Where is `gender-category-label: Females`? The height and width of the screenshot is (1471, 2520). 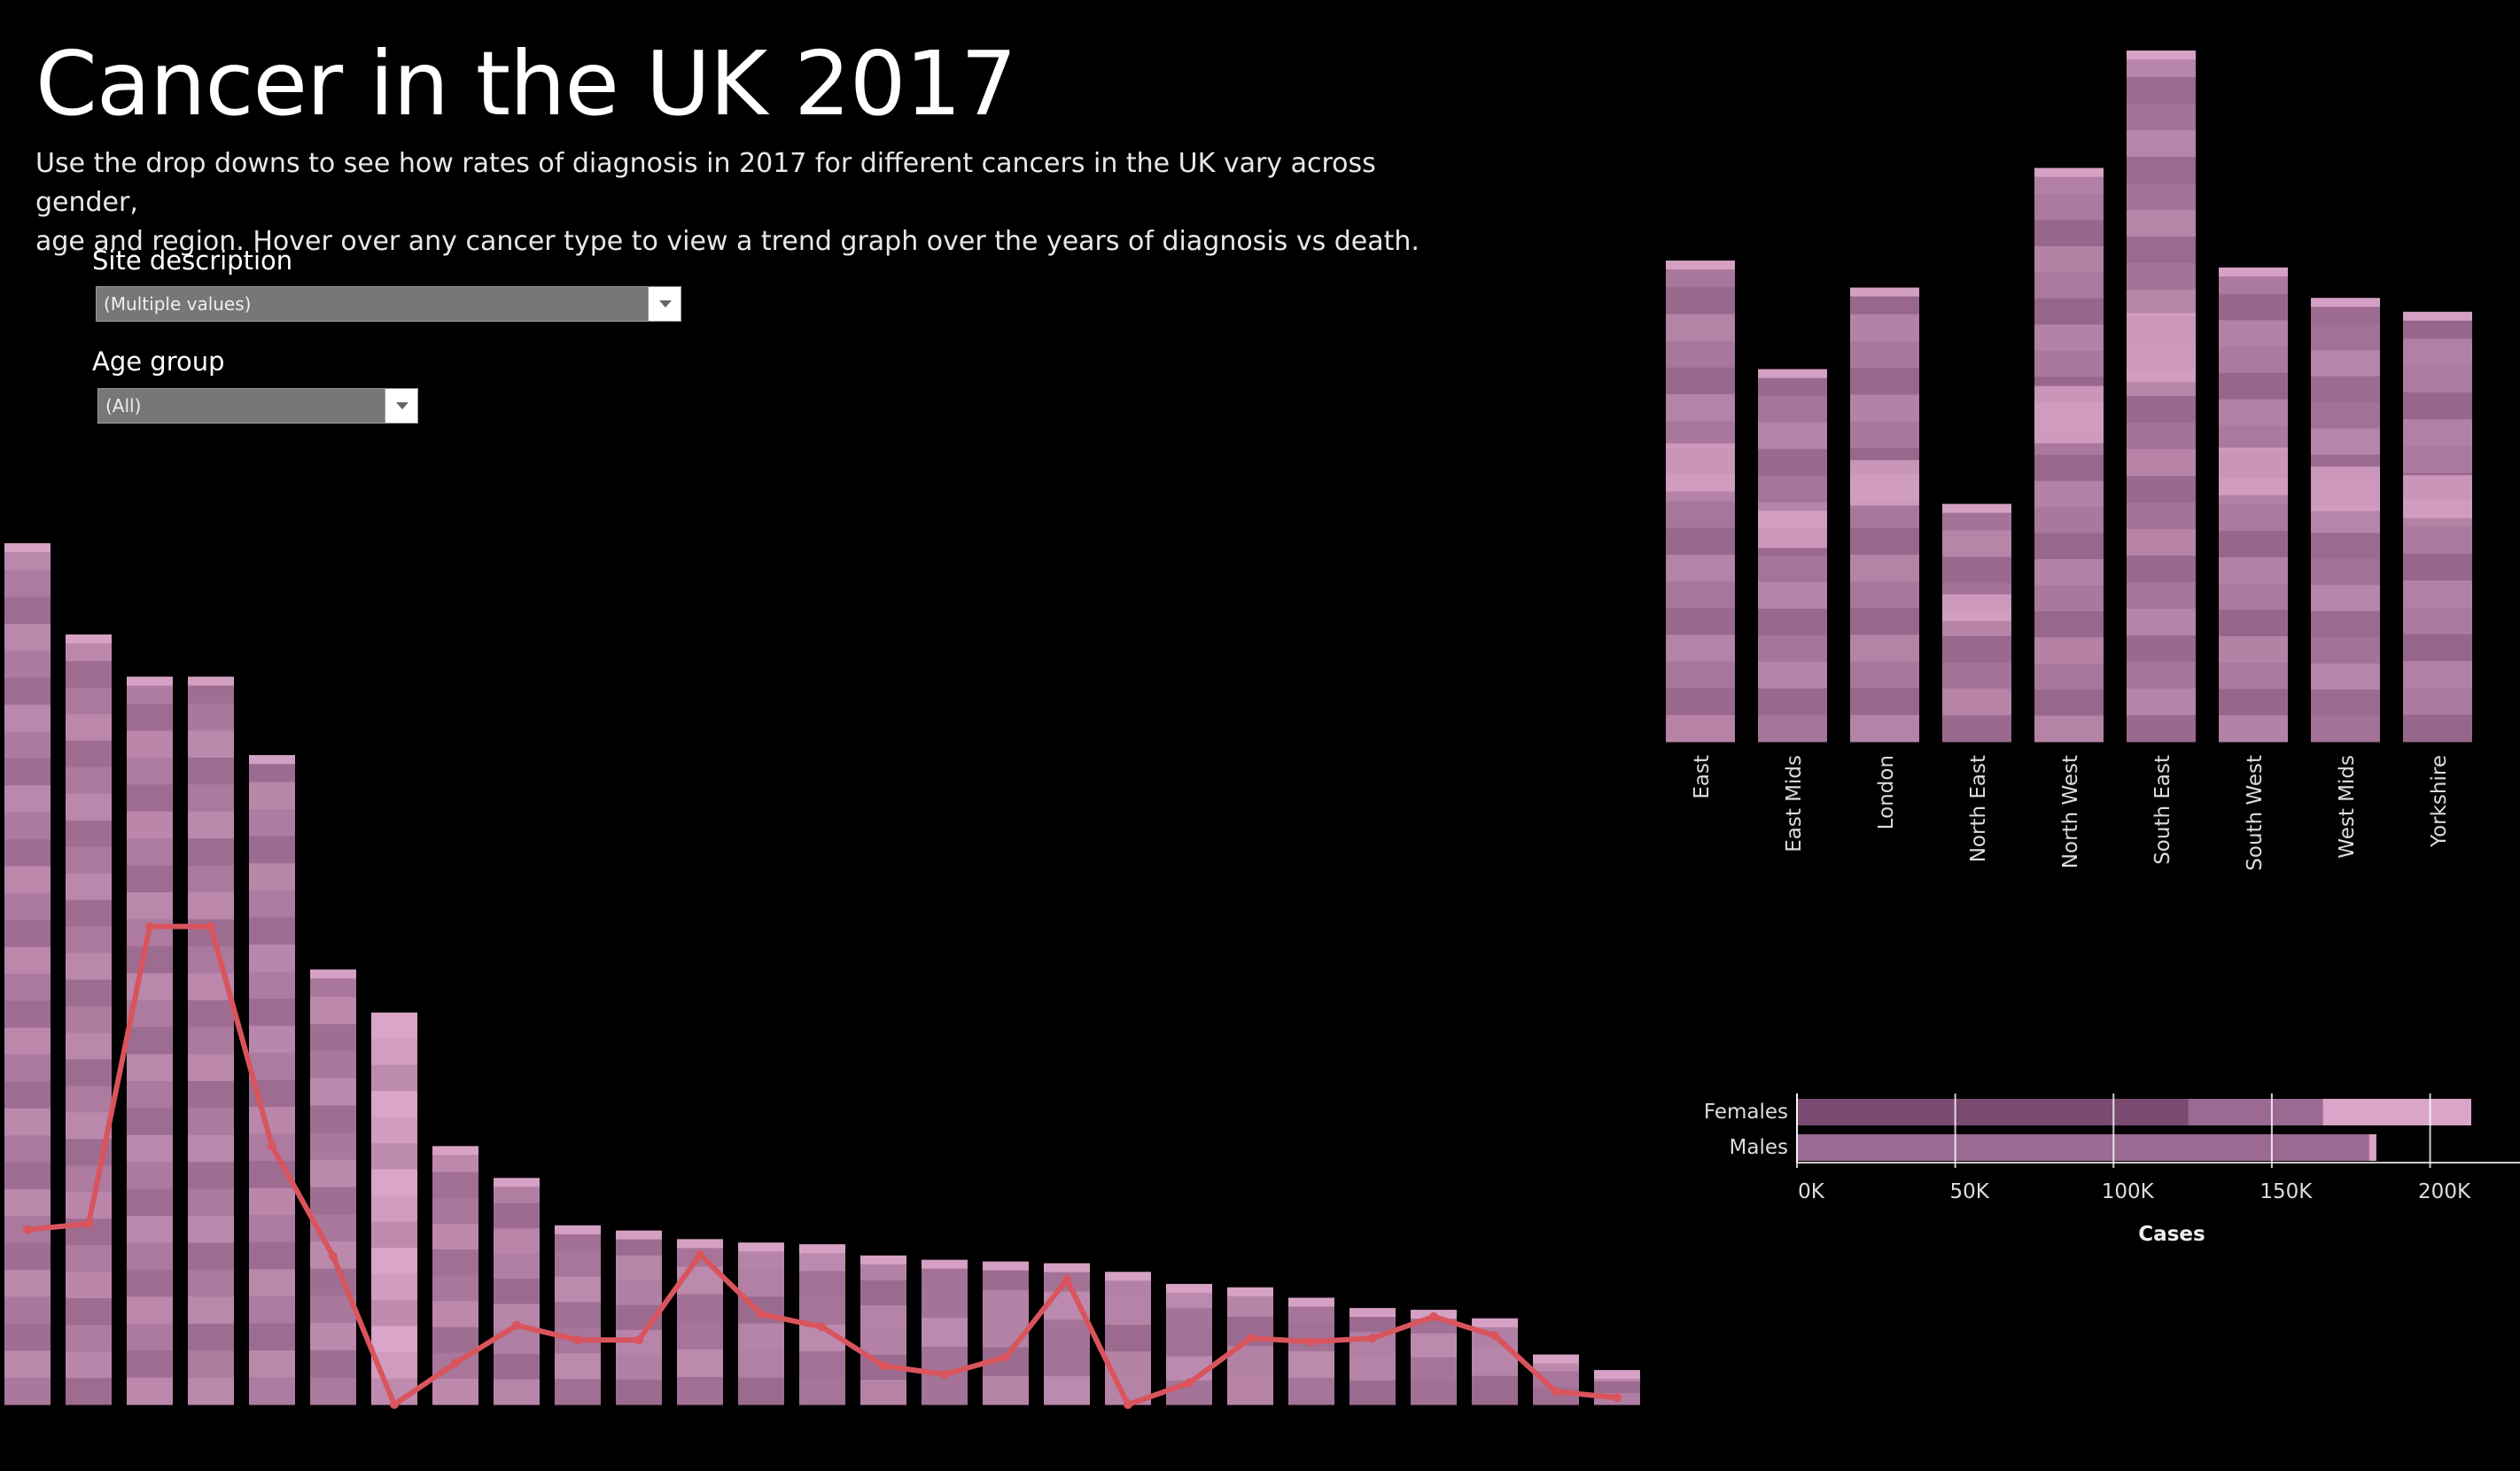
gender-category-label: Females is located at coordinates (1746, 1112).